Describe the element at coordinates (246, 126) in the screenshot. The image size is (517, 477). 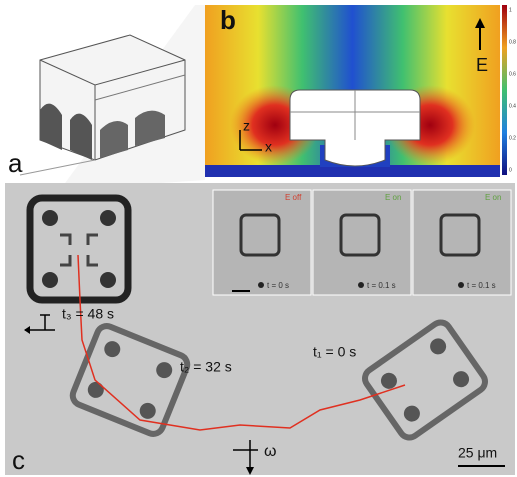
I see `axis-label: z` at that location.